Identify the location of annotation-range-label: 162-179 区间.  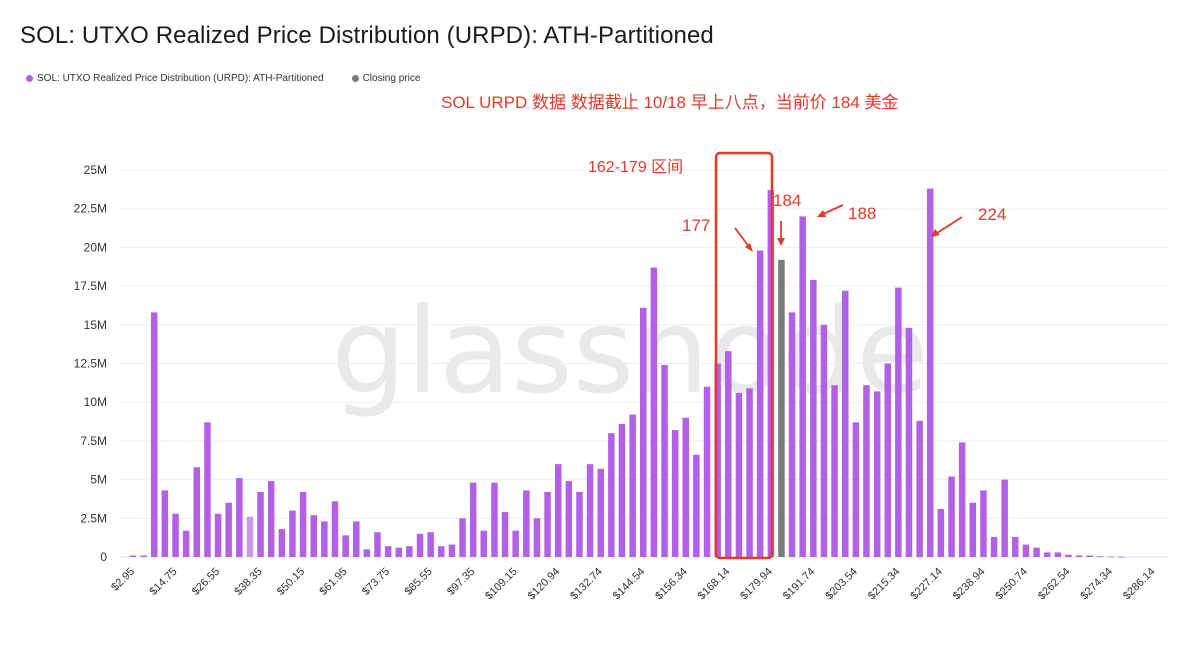
(636, 167).